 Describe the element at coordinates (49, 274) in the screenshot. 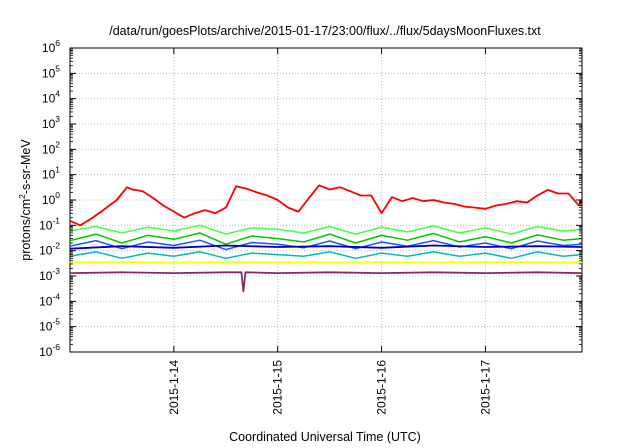

I see `y-tick-label: 10⁻³` at that location.